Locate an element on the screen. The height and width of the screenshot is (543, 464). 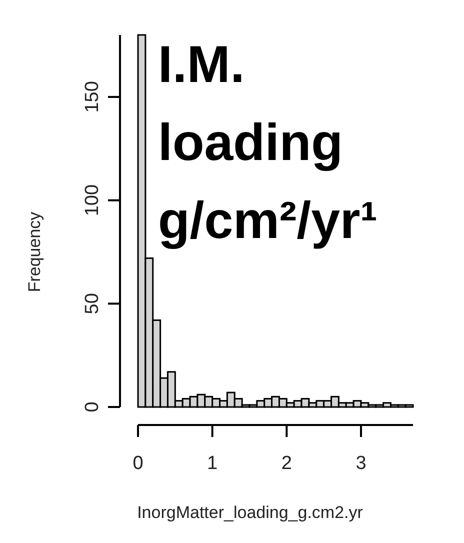
x-tick-label: 2 is located at coordinates (286, 463).